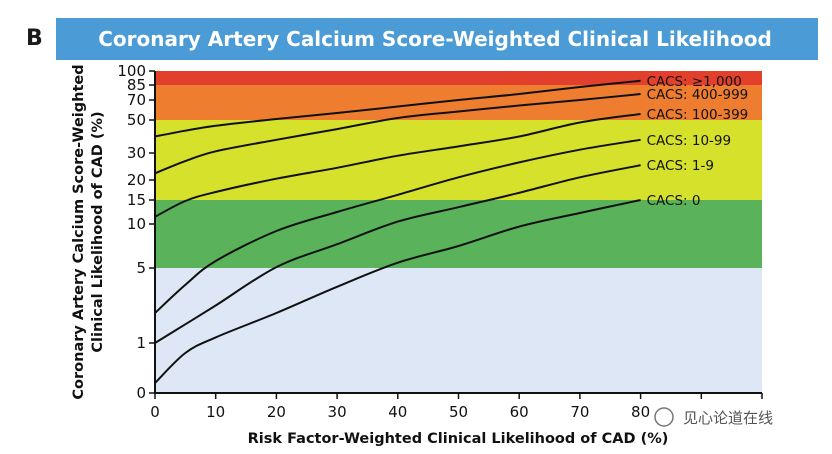 Image resolution: width=832 pixels, height=454 pixels. What do you see at coordinates (674, 201) in the screenshot?
I see `series-label: CACS: 0` at bounding box center [674, 201].